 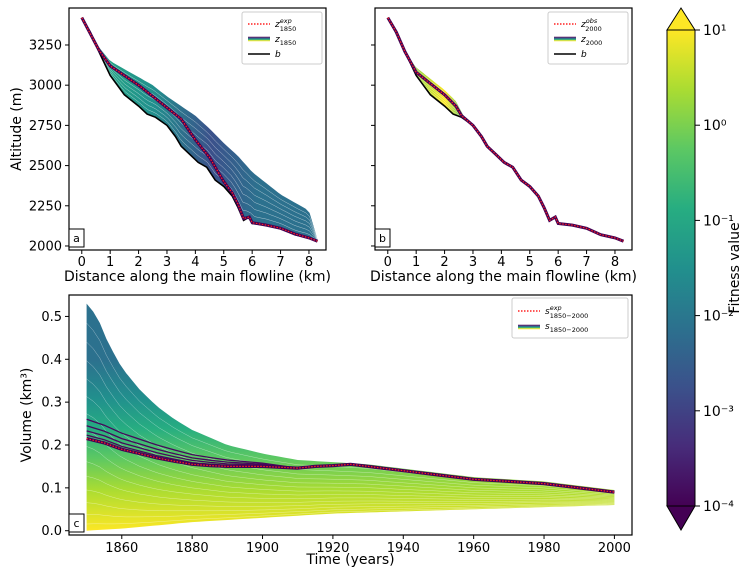 I want to click on panel-a-x-tick-label: 0, so click(x=82, y=262).